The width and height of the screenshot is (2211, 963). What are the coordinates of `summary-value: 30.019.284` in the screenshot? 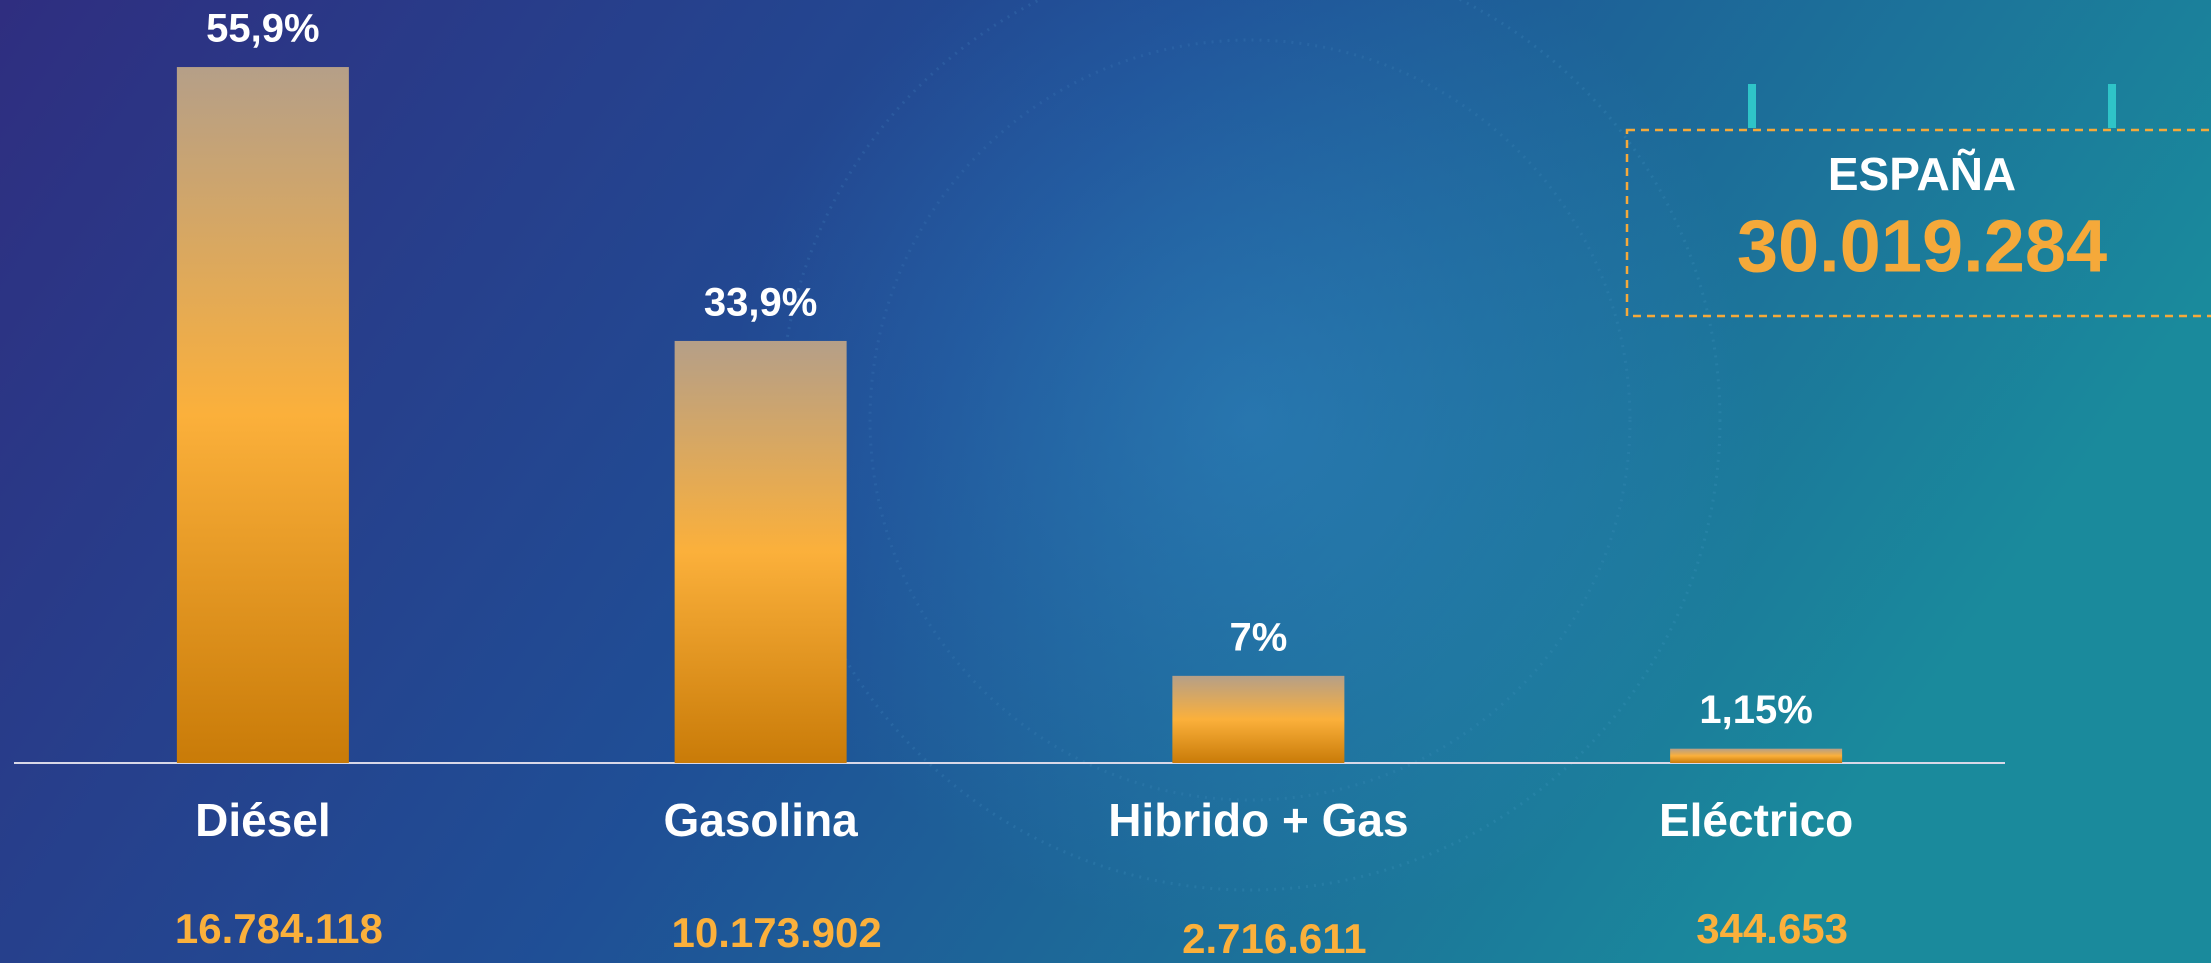 It's located at (1922, 246).